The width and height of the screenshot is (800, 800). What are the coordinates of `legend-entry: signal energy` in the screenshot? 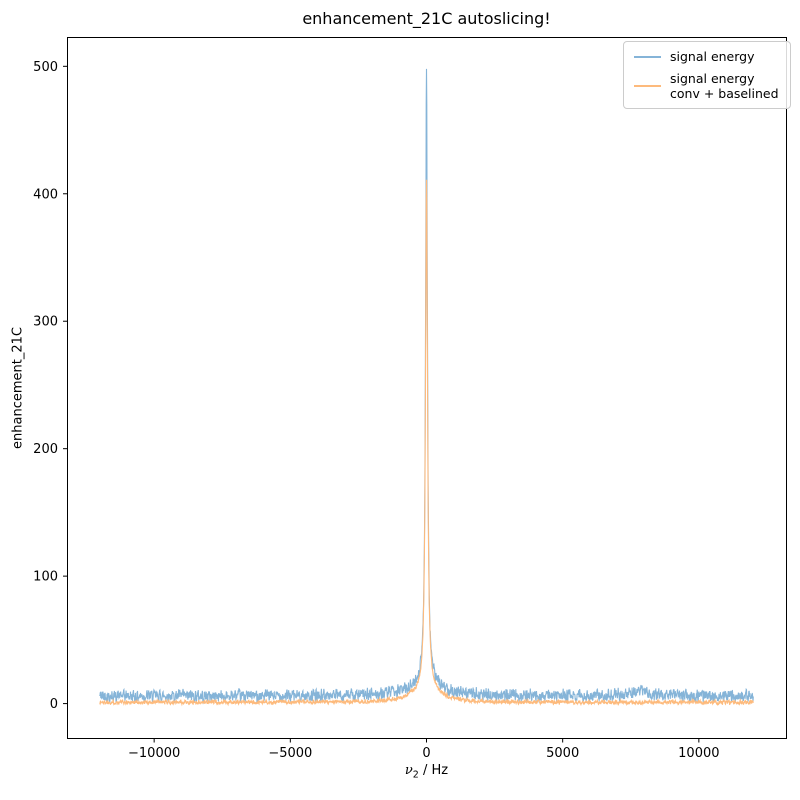 It's located at (706, 56).